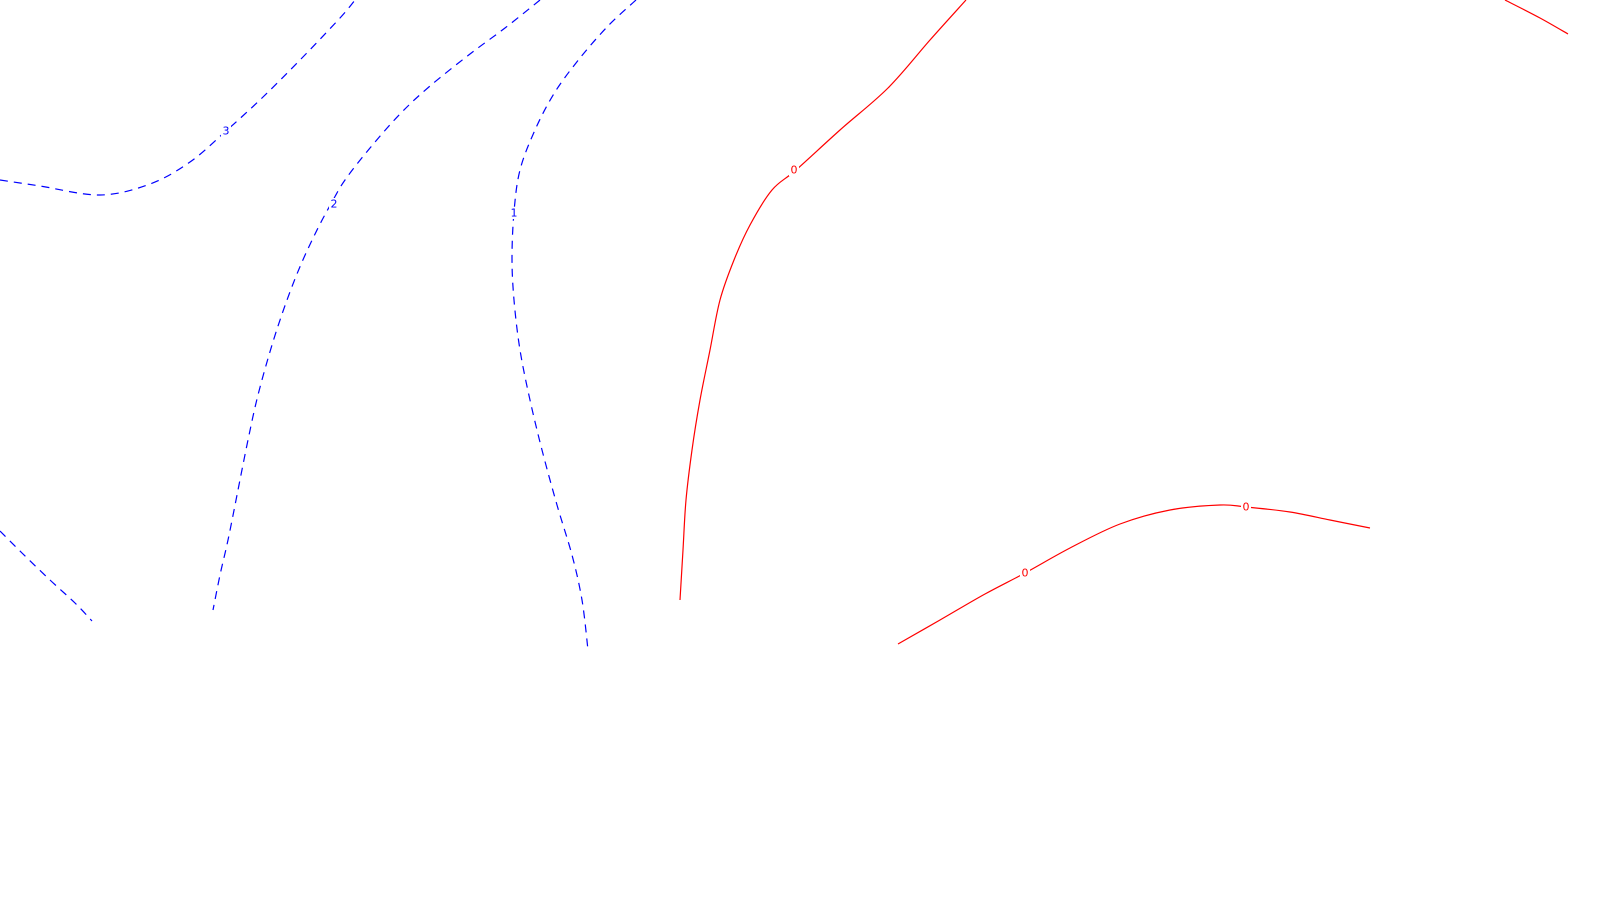 The height and width of the screenshot is (900, 1600). I want to click on contour-level-3-upper, so click(178, 98).